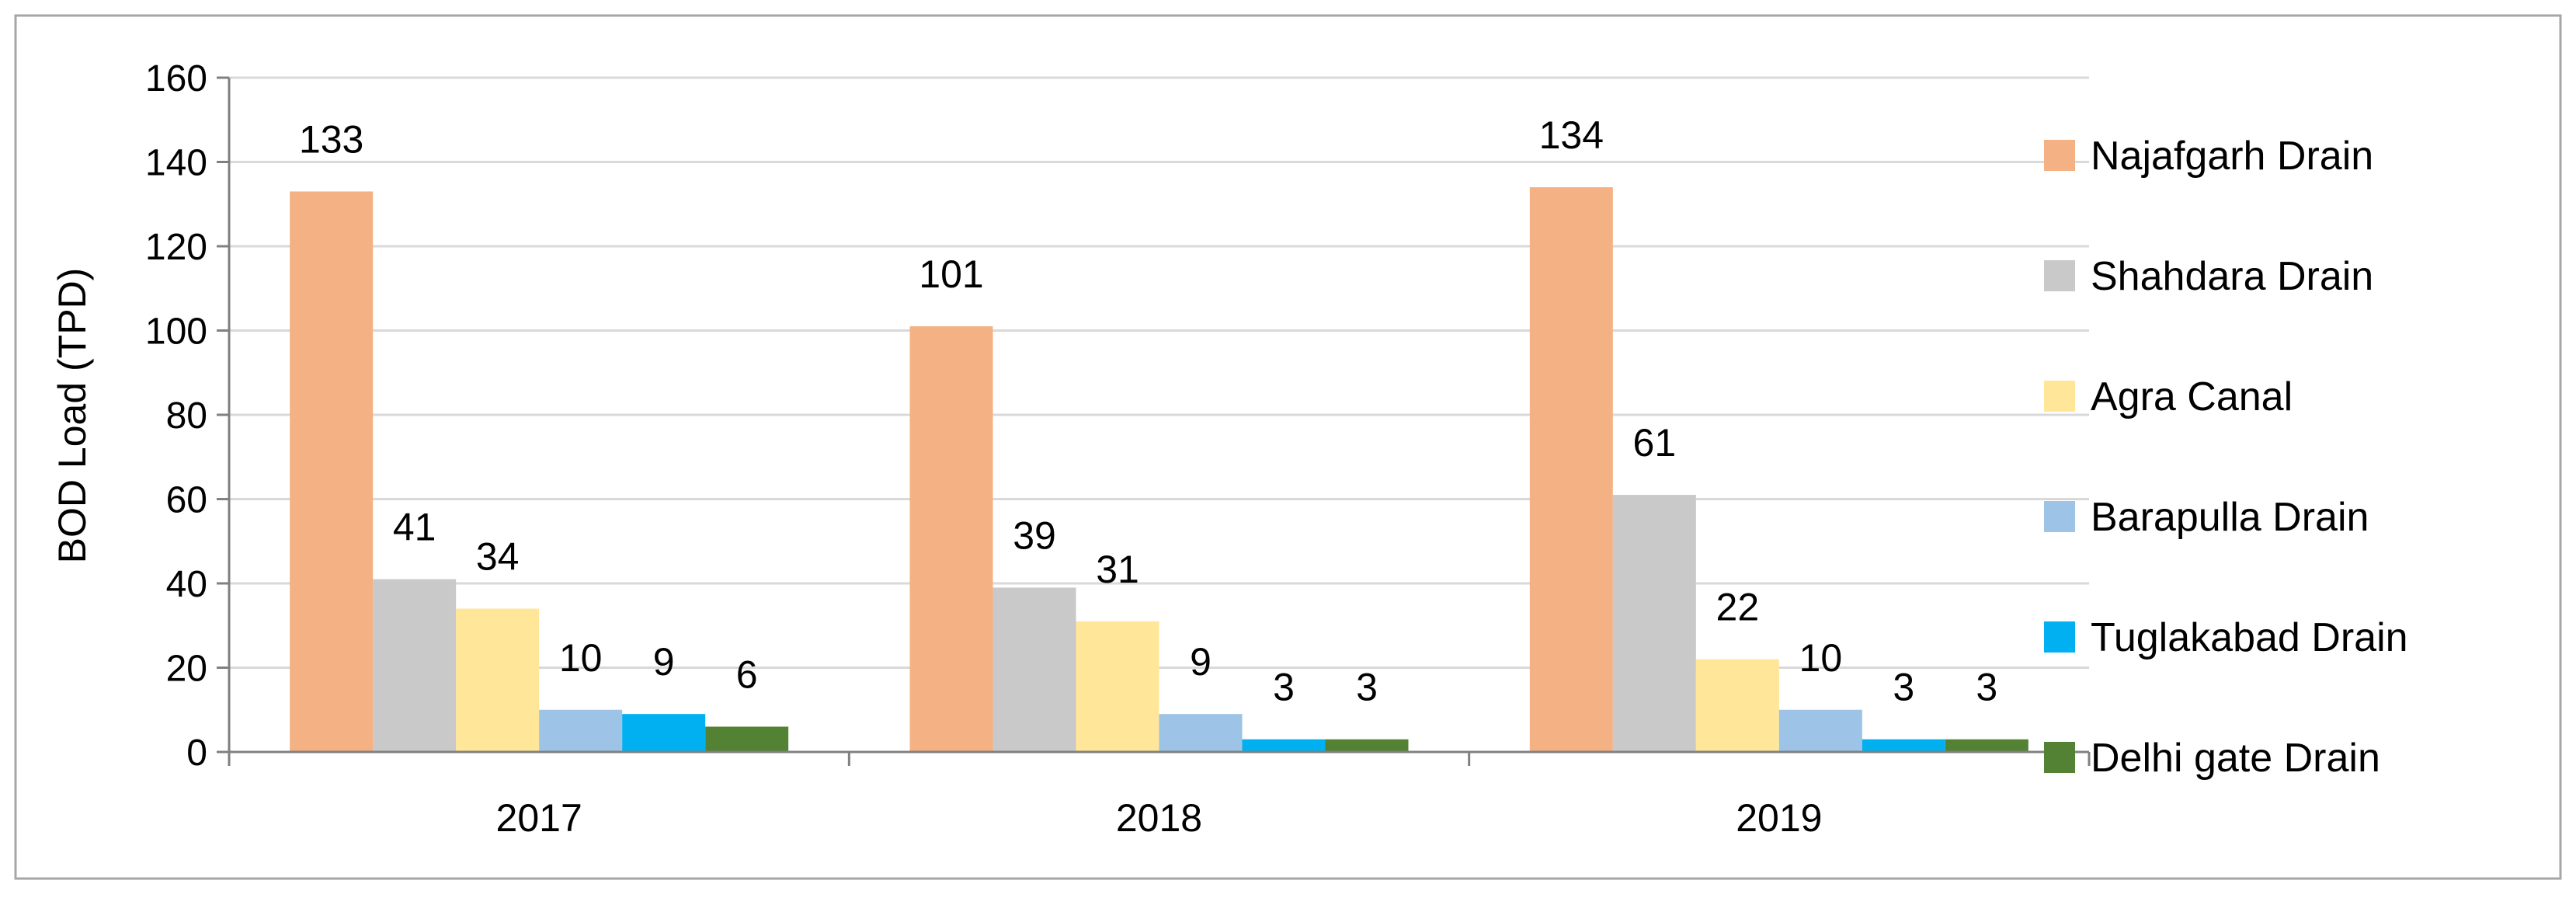  What do you see at coordinates (196, 753) in the screenshot?
I see `y-tick-label: 0` at bounding box center [196, 753].